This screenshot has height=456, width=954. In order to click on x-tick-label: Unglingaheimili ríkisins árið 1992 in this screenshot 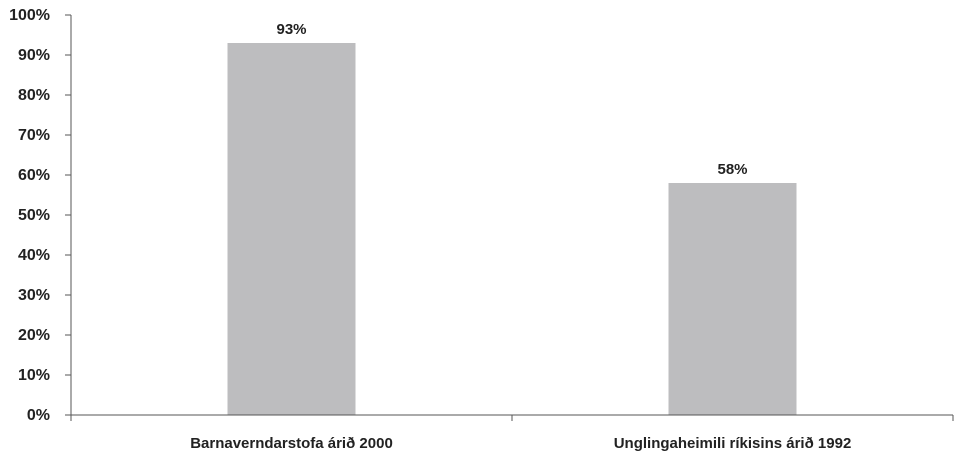, I will do `click(733, 443)`.